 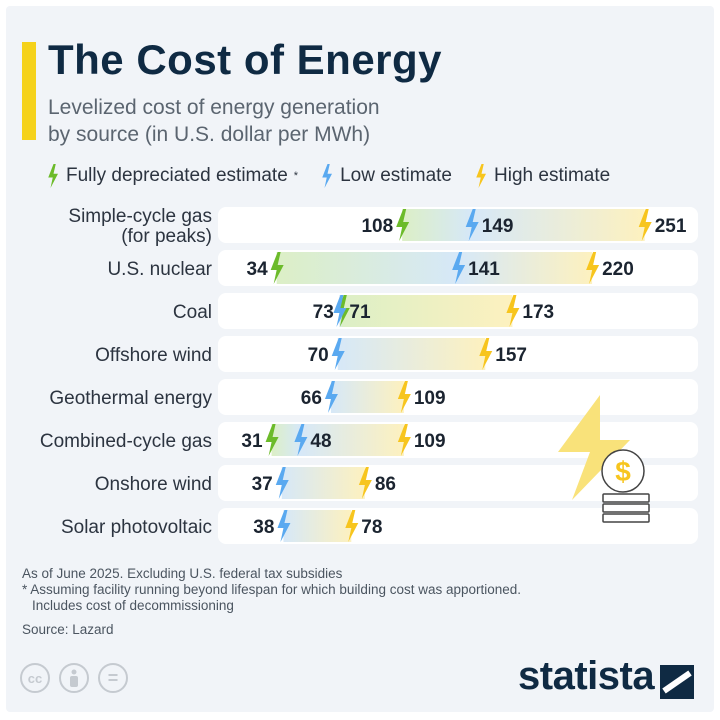 I want to click on coin-stack-icon: $, so click(x=625, y=486).